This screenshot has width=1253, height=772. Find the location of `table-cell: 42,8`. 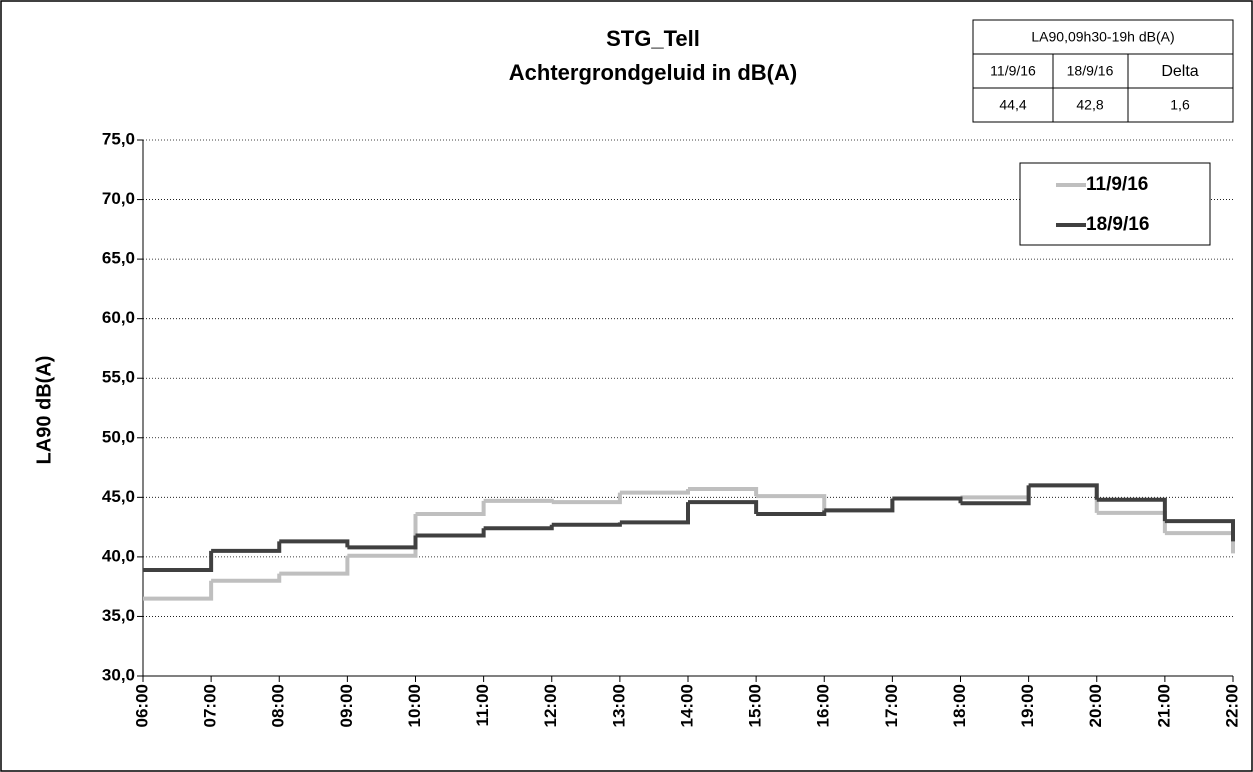

table-cell: 42,8 is located at coordinates (1089, 105).